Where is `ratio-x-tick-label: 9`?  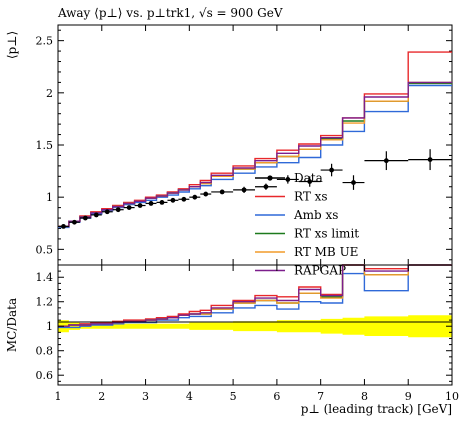
ratio-x-tick-label: 9 is located at coordinates (408, 396).